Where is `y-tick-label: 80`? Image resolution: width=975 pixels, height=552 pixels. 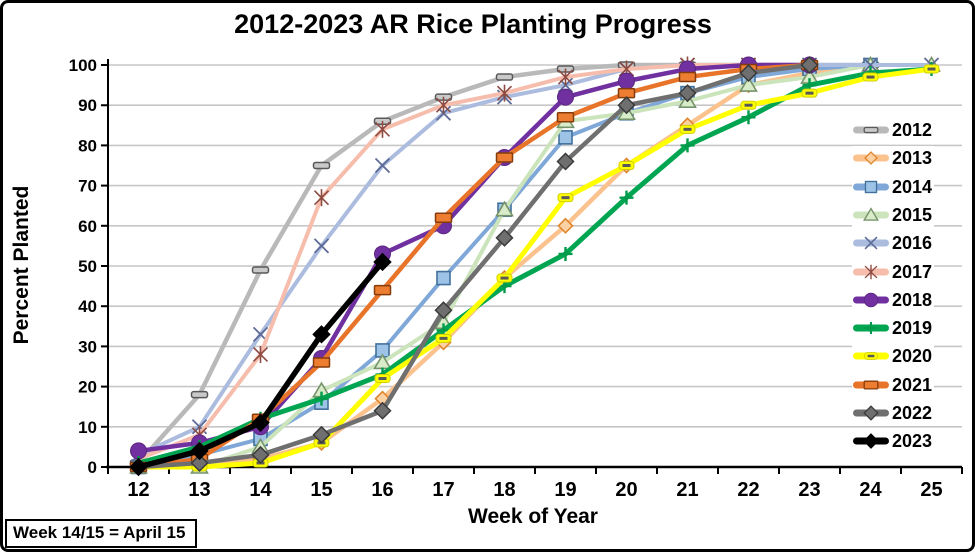
y-tick-label: 80 is located at coordinates (87, 145).